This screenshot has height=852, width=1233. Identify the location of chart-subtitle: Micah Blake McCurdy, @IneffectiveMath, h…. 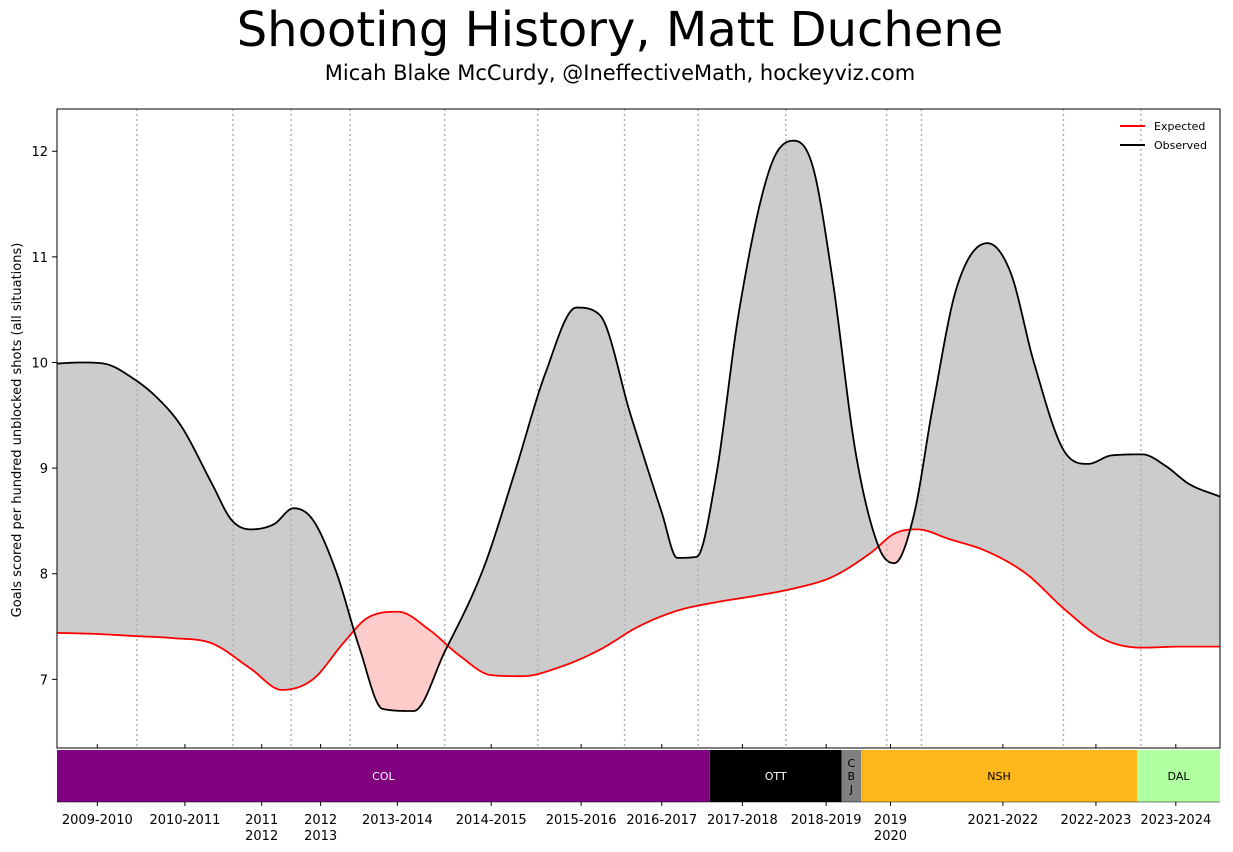
(620, 73).